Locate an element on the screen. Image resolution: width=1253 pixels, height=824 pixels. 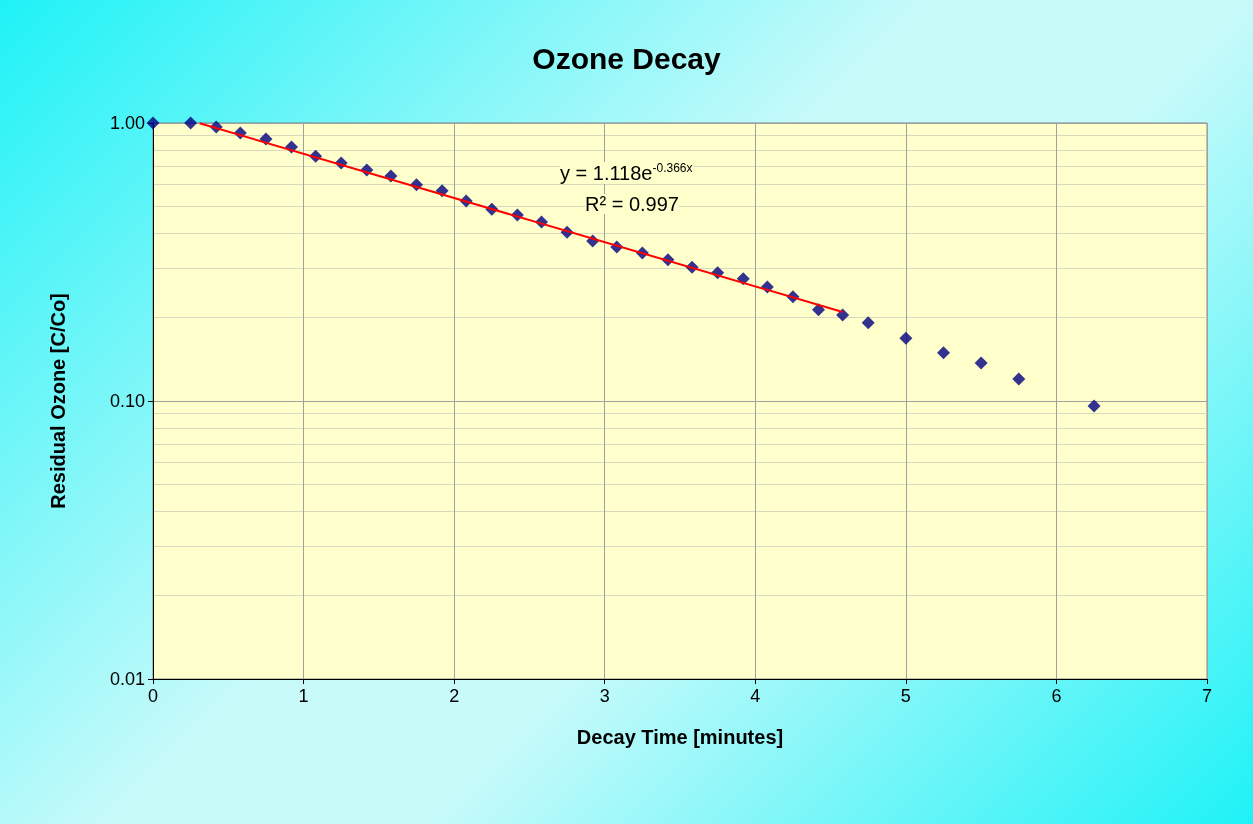
x-tick-label: 1 is located at coordinates (303, 696).